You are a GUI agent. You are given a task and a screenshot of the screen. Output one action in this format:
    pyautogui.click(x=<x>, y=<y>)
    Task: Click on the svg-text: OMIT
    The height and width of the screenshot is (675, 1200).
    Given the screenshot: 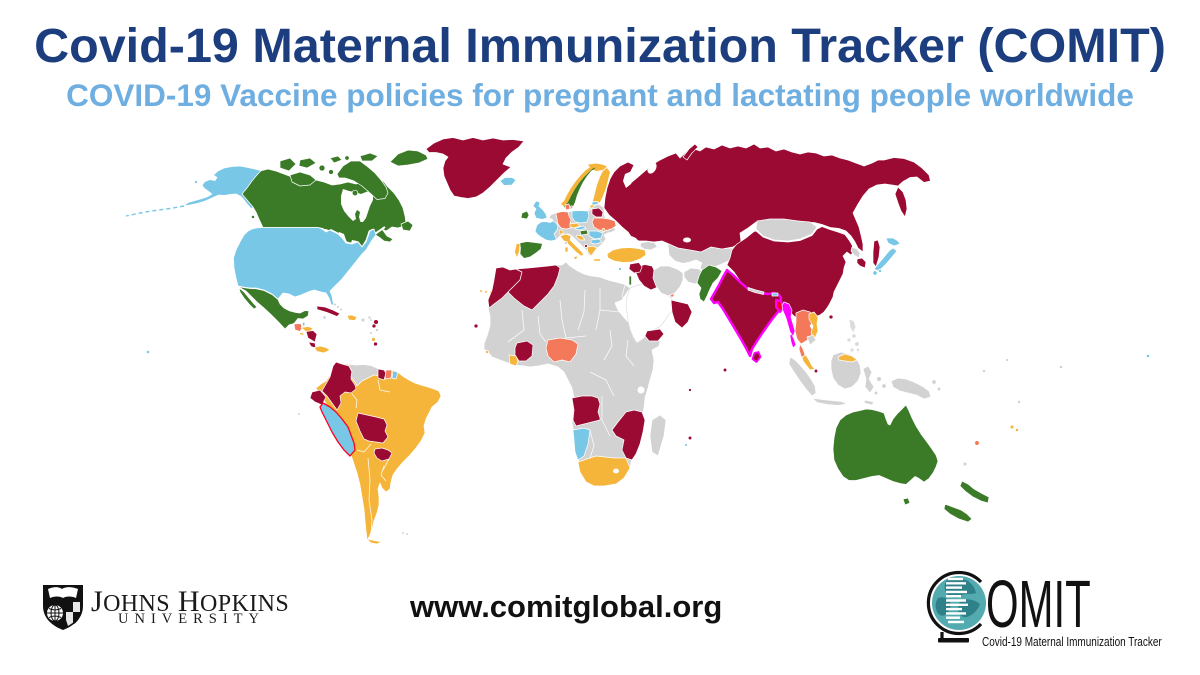 What is the action you would take?
    pyautogui.click(x=1038, y=604)
    